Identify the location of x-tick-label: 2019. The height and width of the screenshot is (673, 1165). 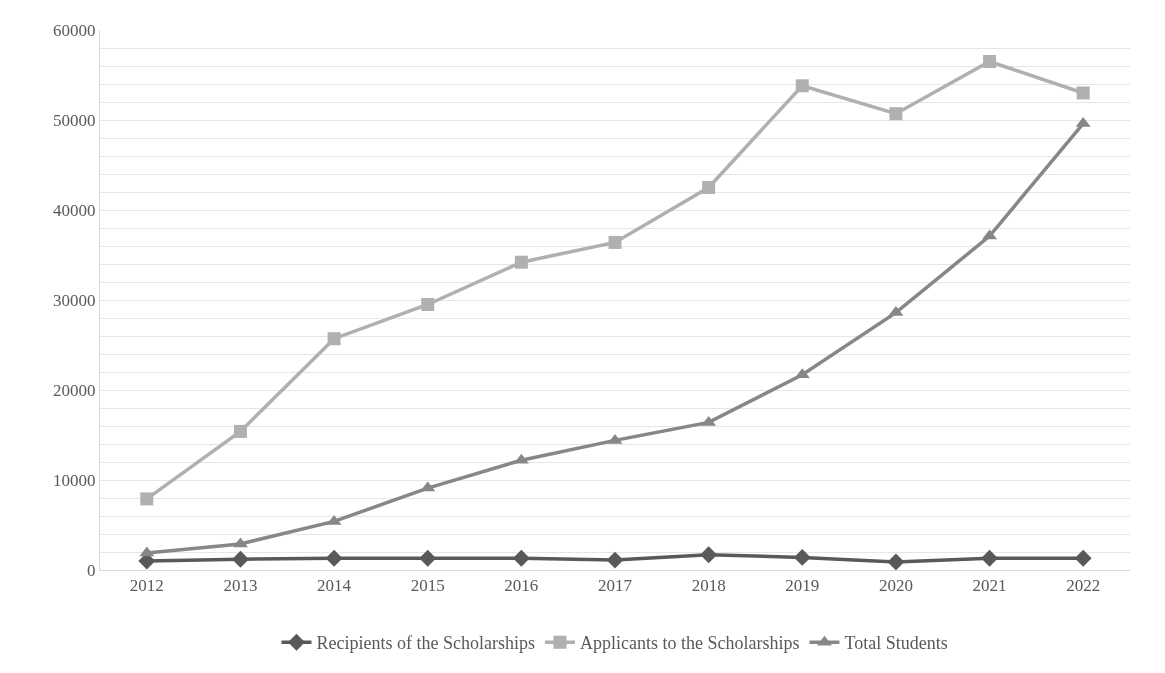
(802, 586).